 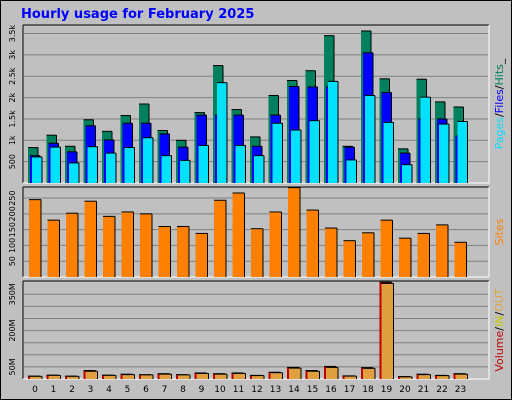 What do you see at coordinates (238, 390) in the screenshot?
I see `hour-label: 11` at bounding box center [238, 390].